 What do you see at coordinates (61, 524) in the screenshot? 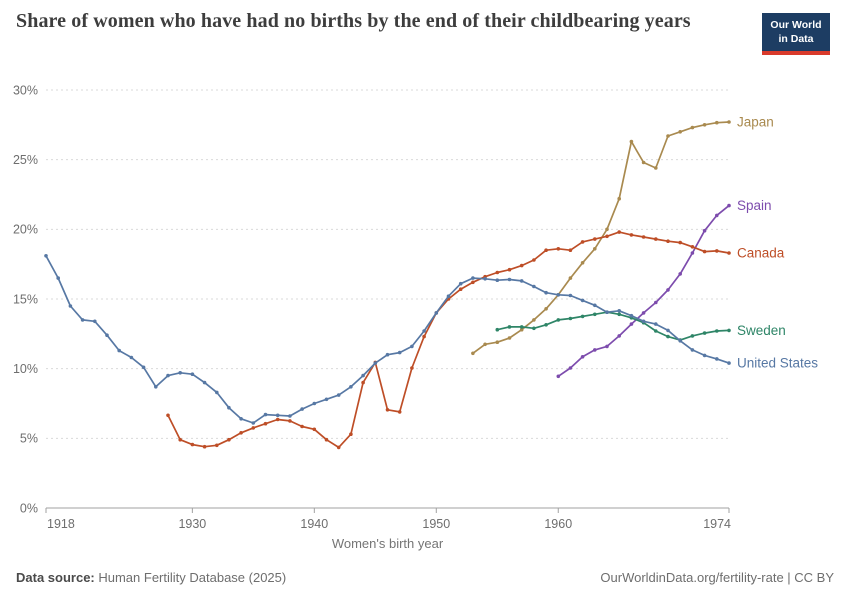
I see `x-tick-label-1918: 1918` at bounding box center [61, 524].